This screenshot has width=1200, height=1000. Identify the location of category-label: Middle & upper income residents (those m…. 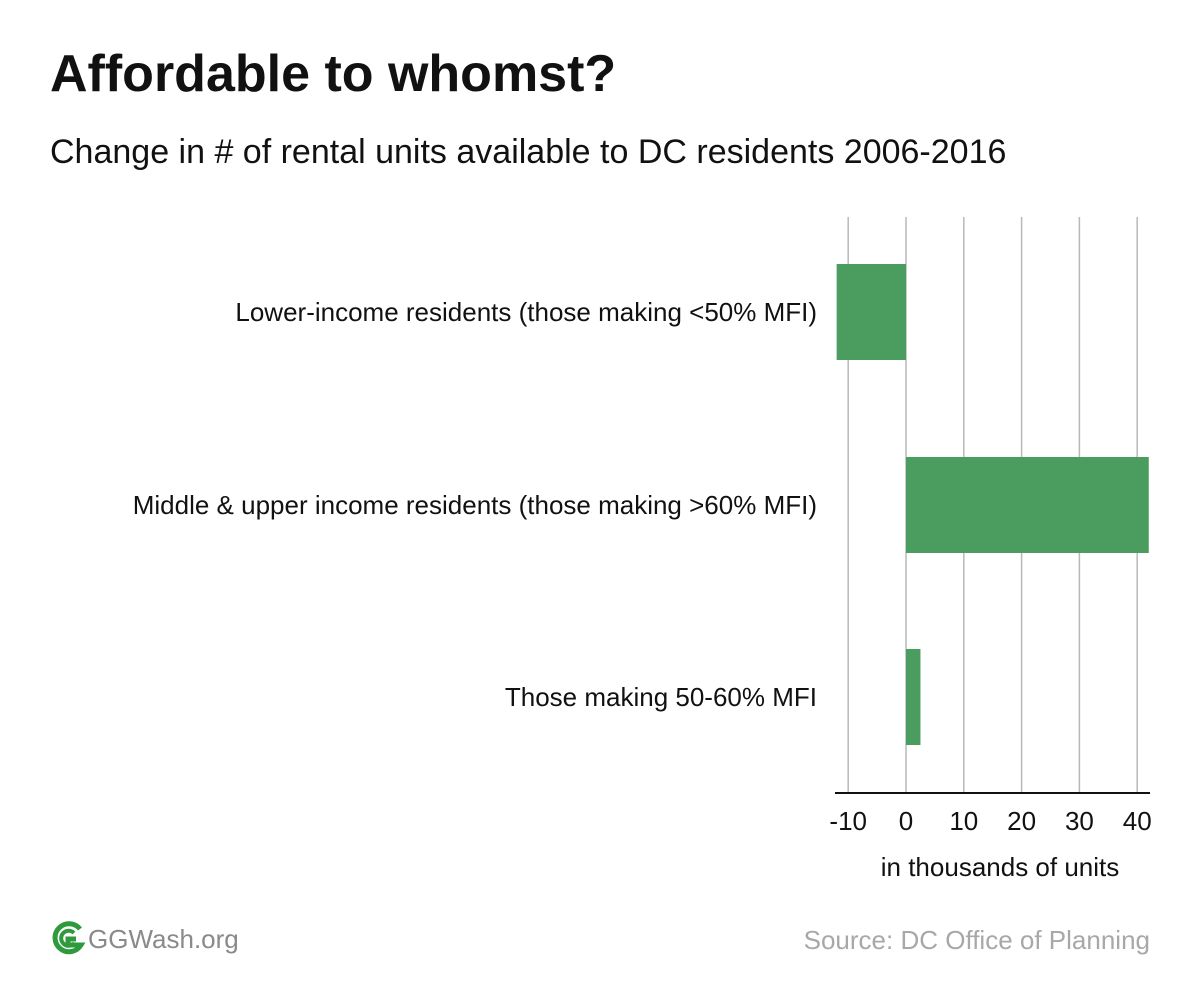
(475, 505).